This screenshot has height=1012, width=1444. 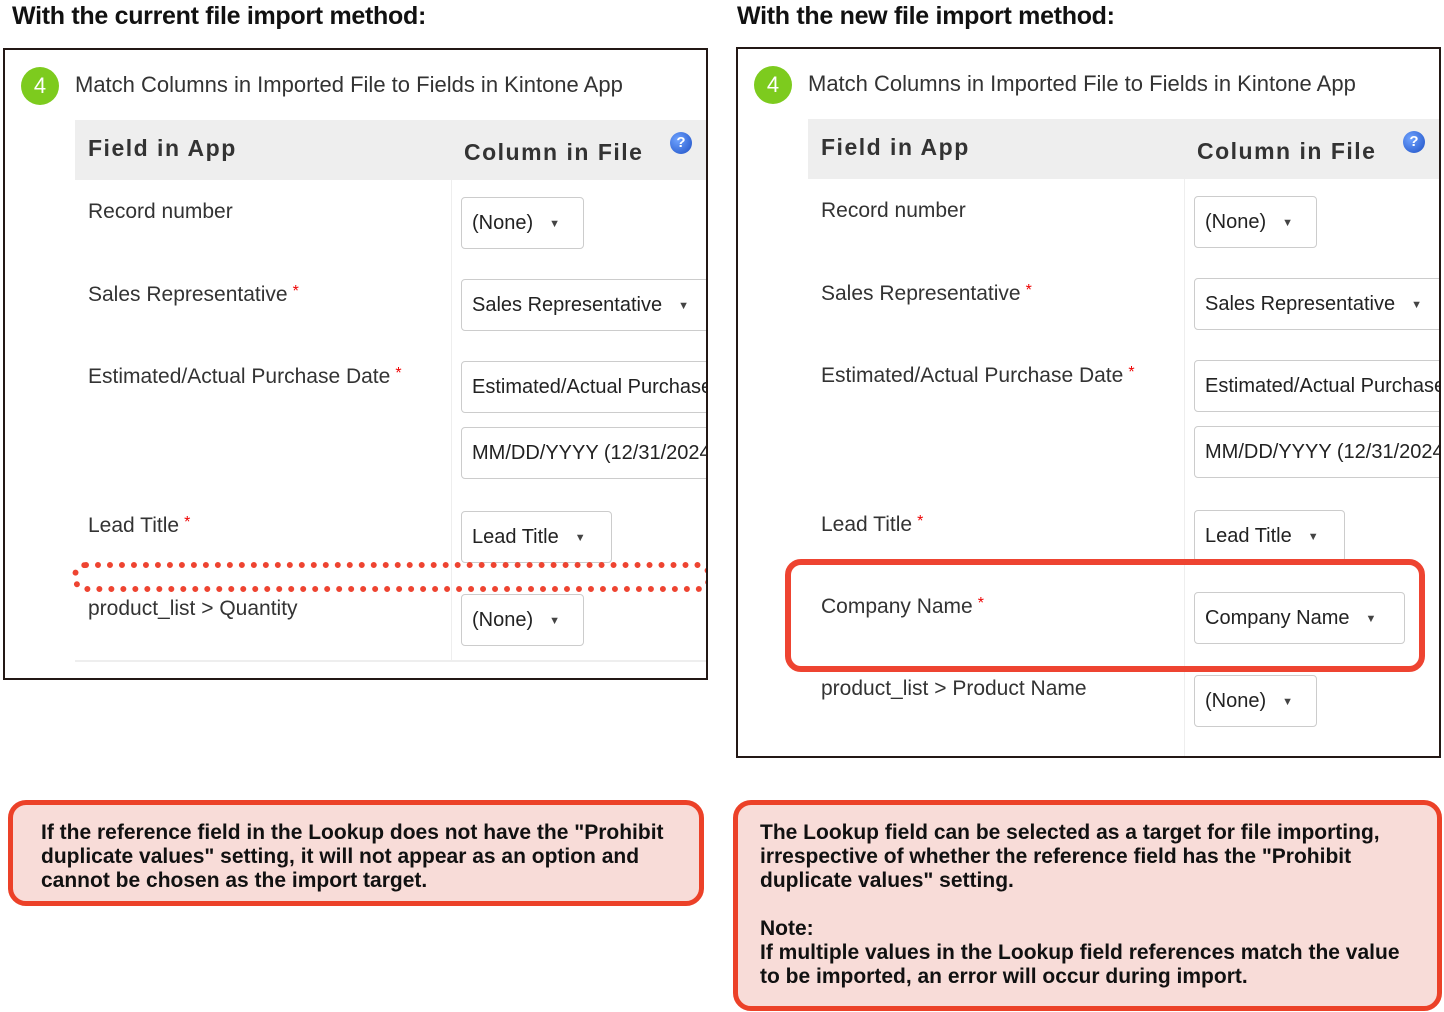 I want to click on note-title: Note:, so click(x=787, y=928).